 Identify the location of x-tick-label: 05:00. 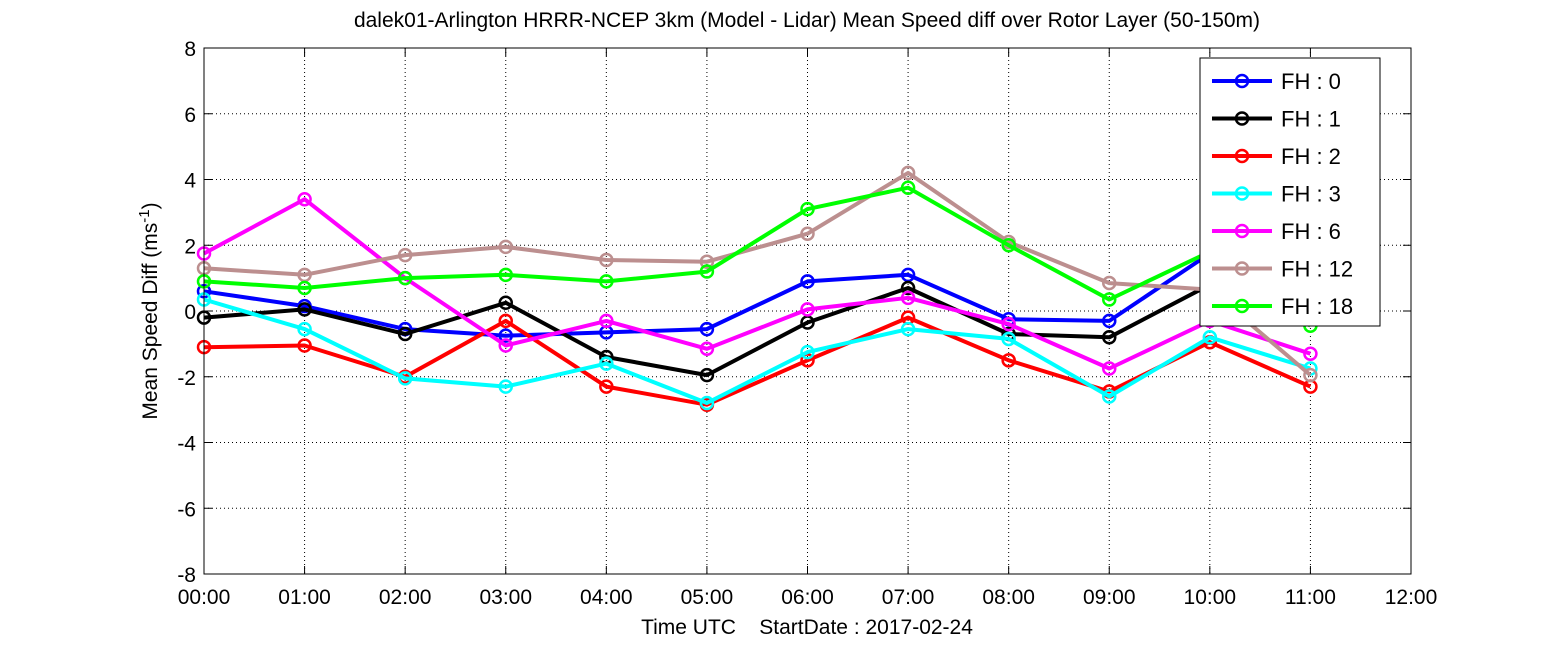
(707, 597).